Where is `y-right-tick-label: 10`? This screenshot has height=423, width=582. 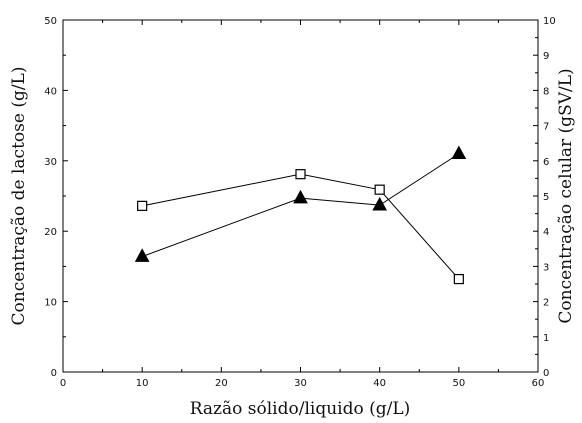
y-right-tick-label: 10 is located at coordinates (549, 21).